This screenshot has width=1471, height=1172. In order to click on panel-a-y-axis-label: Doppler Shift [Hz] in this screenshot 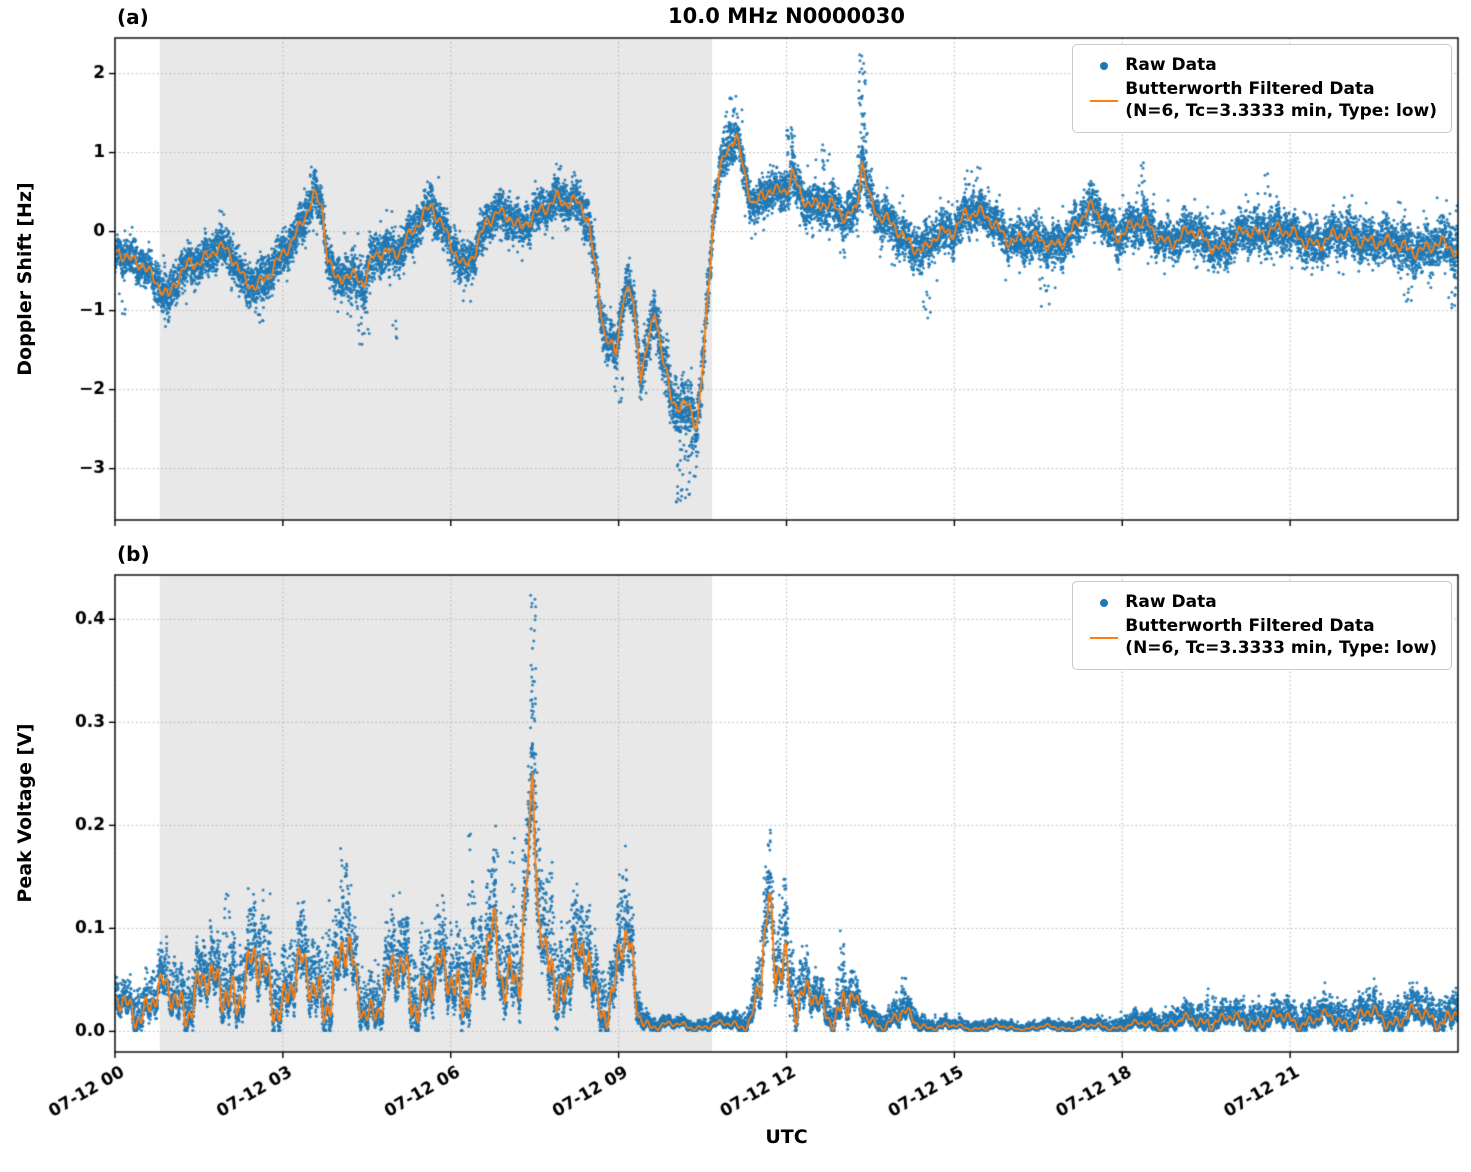, I will do `click(25, 279)`.